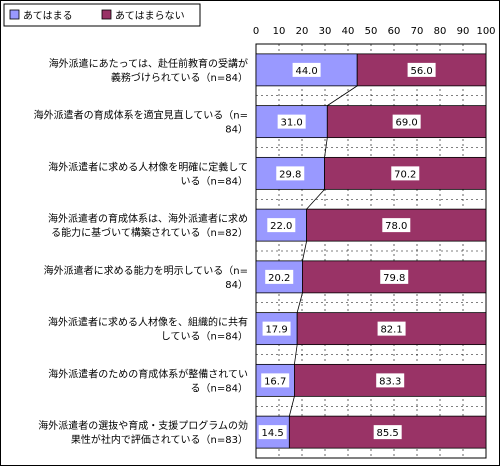 The width and height of the screenshot is (500, 466). I want to click on data-label-atehamaru: 22.0, so click(281, 226).